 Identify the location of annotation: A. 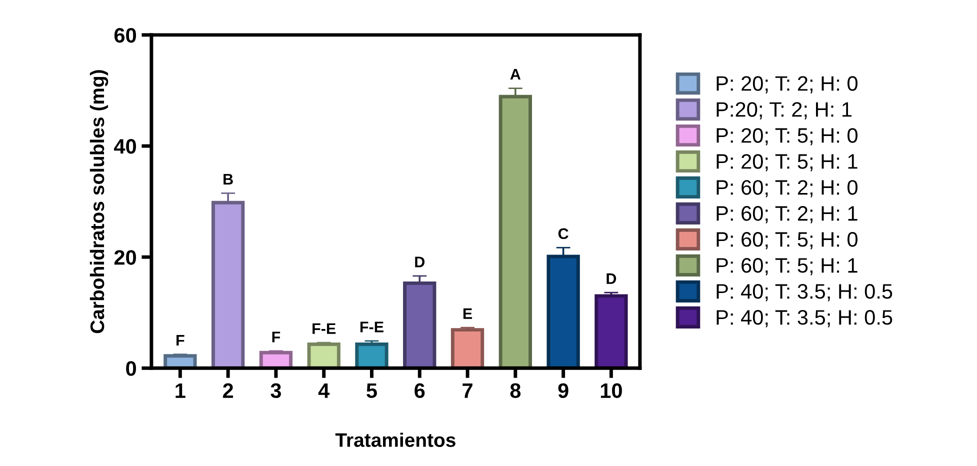
(515, 74).